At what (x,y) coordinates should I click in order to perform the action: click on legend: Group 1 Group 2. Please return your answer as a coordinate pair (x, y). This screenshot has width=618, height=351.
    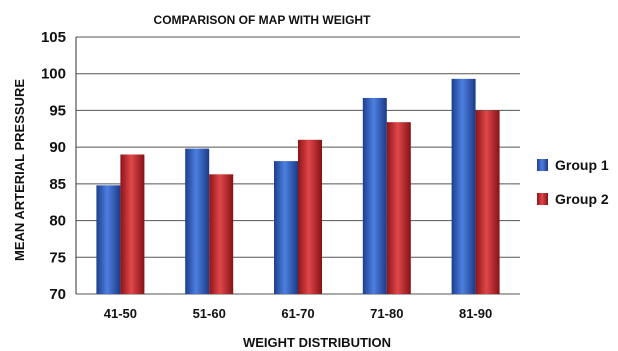
    Looking at the image, I should click on (573, 182).